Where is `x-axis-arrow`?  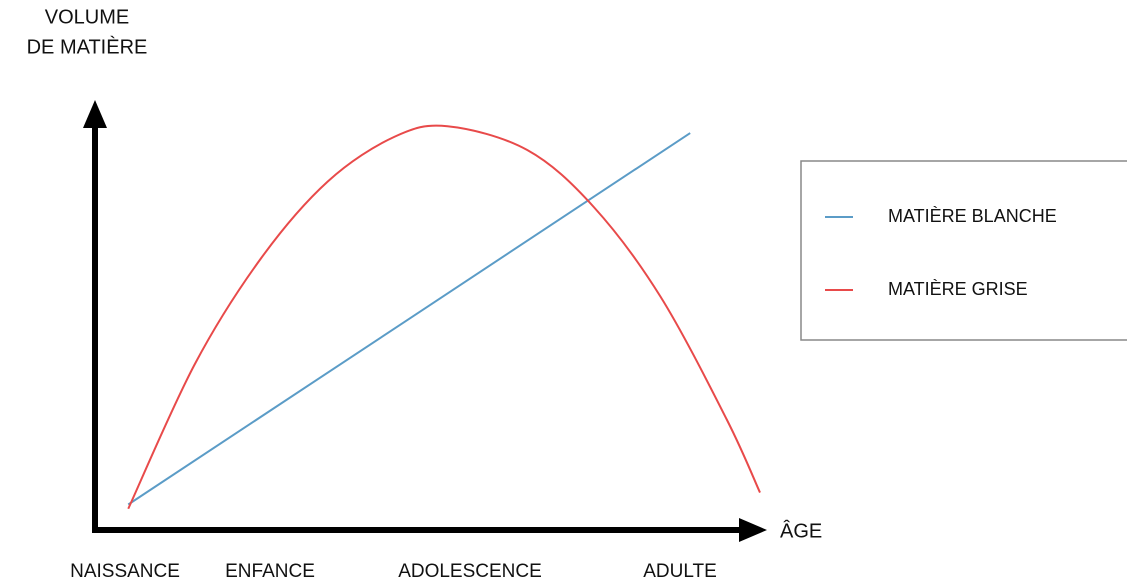
x-axis-arrow is located at coordinates (753, 530).